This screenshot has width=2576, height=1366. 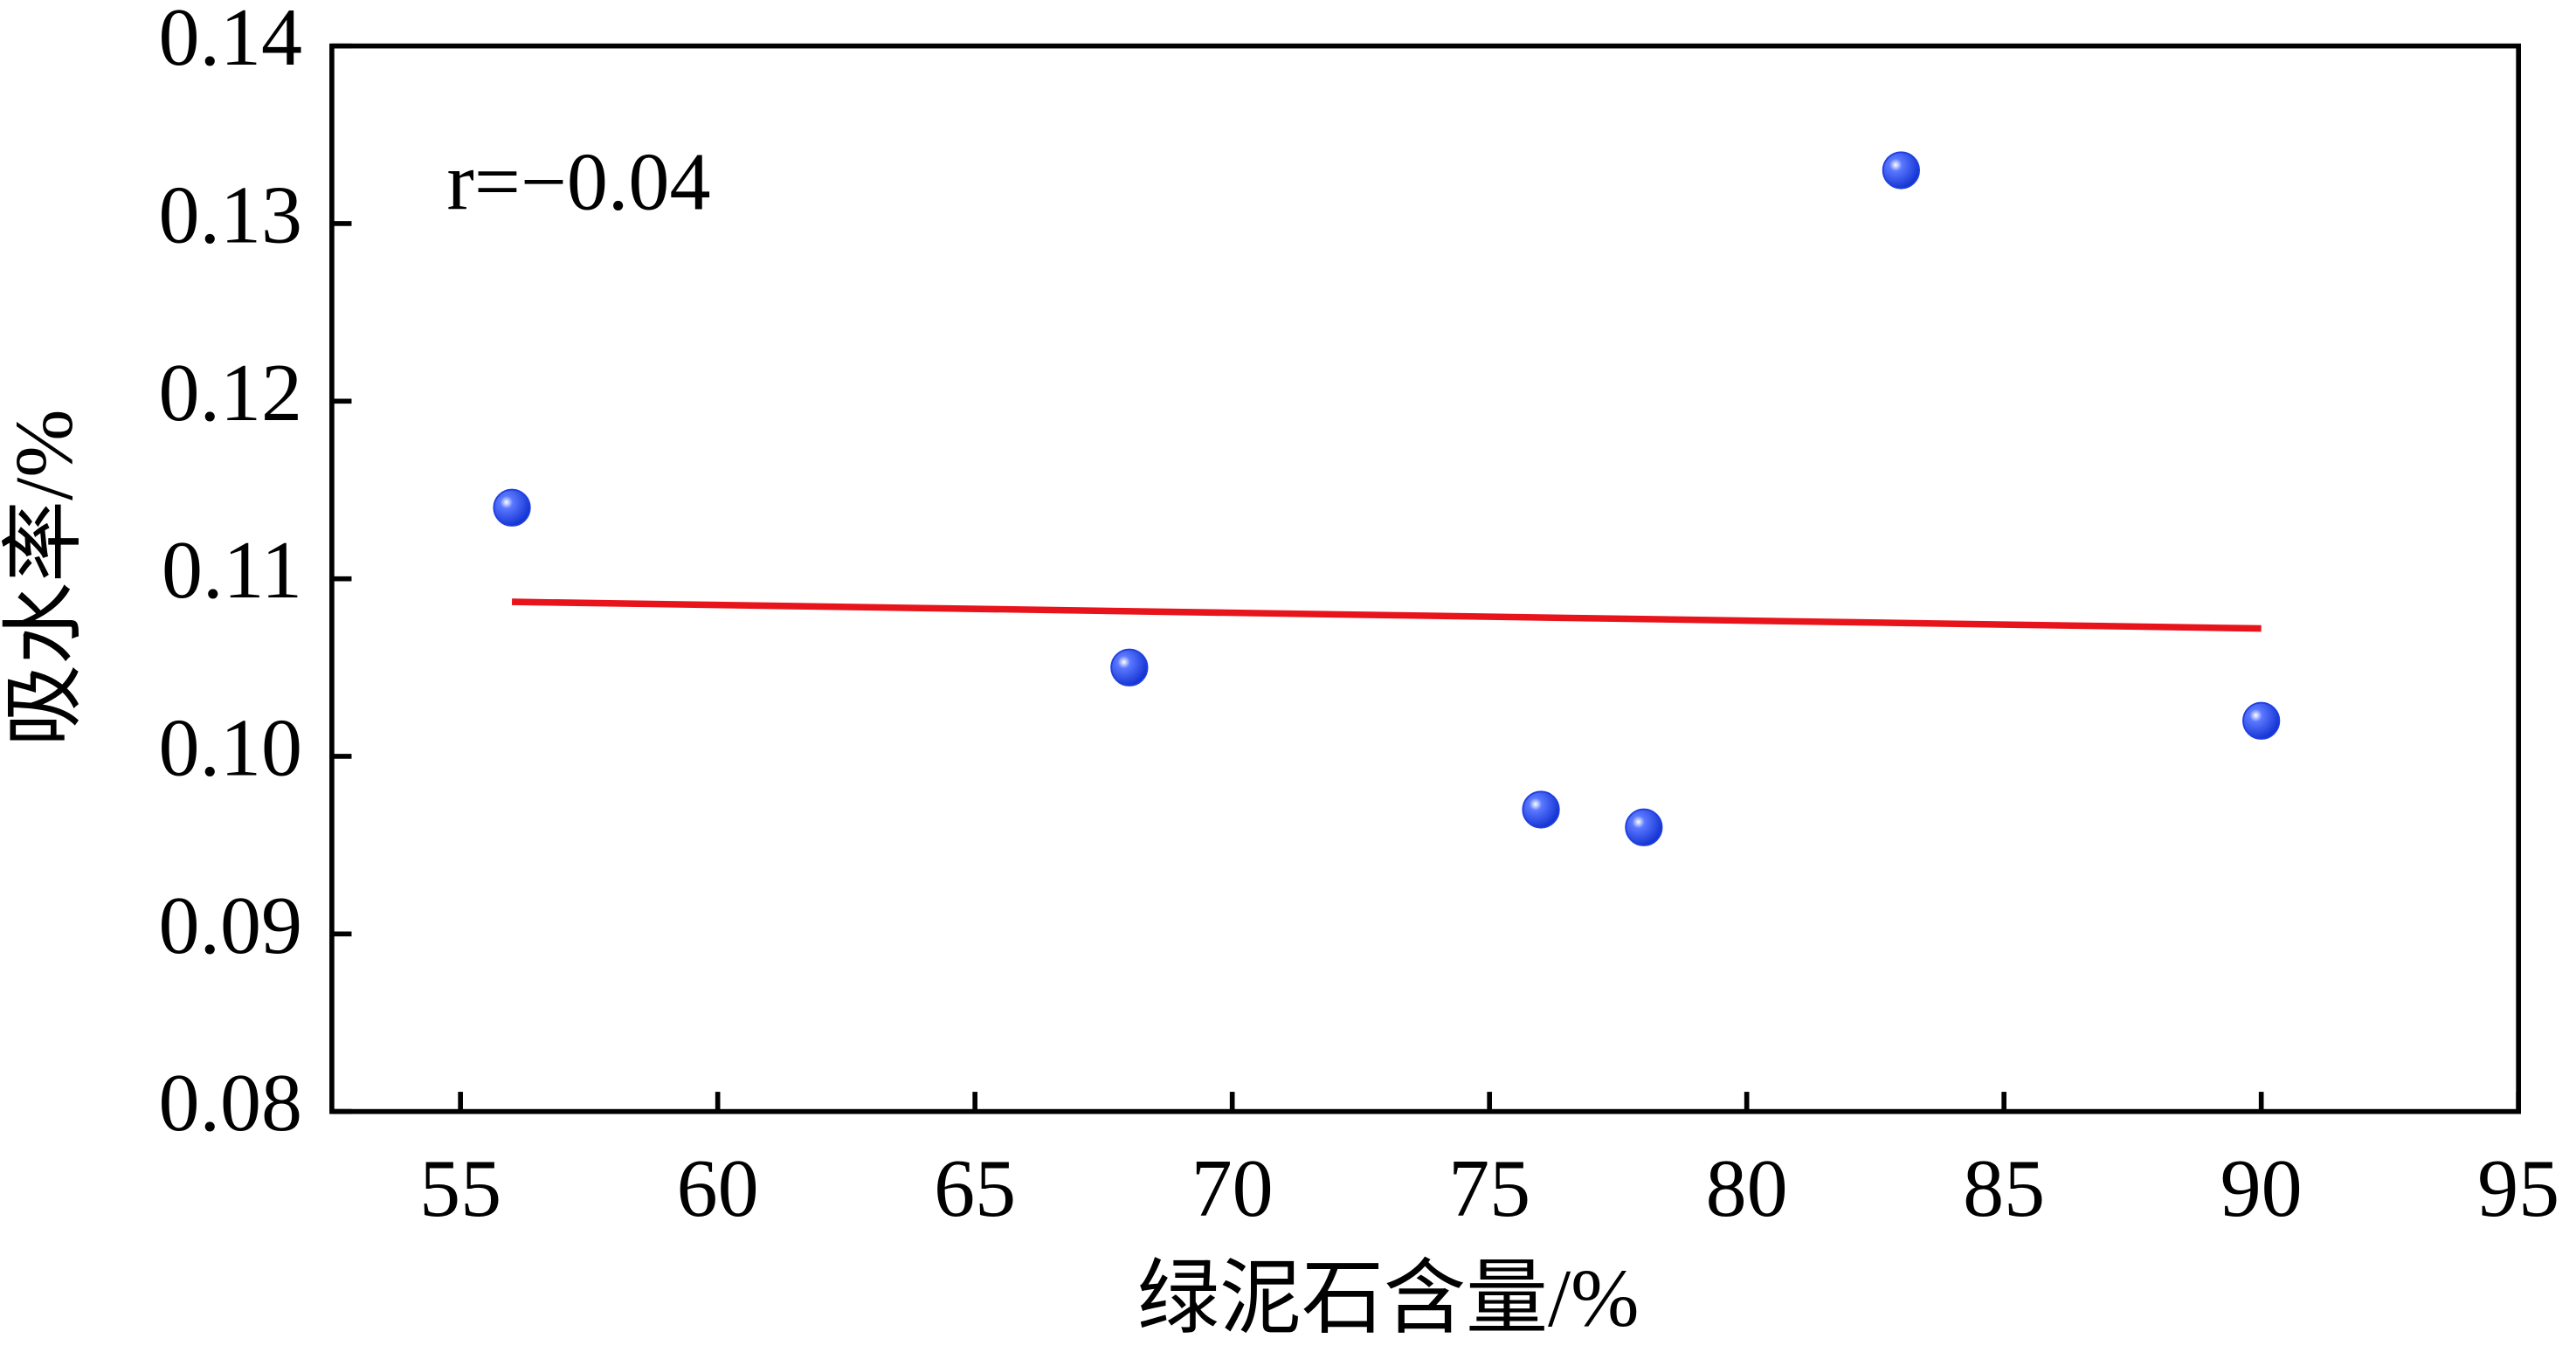 What do you see at coordinates (231, 393) in the screenshot?
I see `y-tick-label: 0.12` at bounding box center [231, 393].